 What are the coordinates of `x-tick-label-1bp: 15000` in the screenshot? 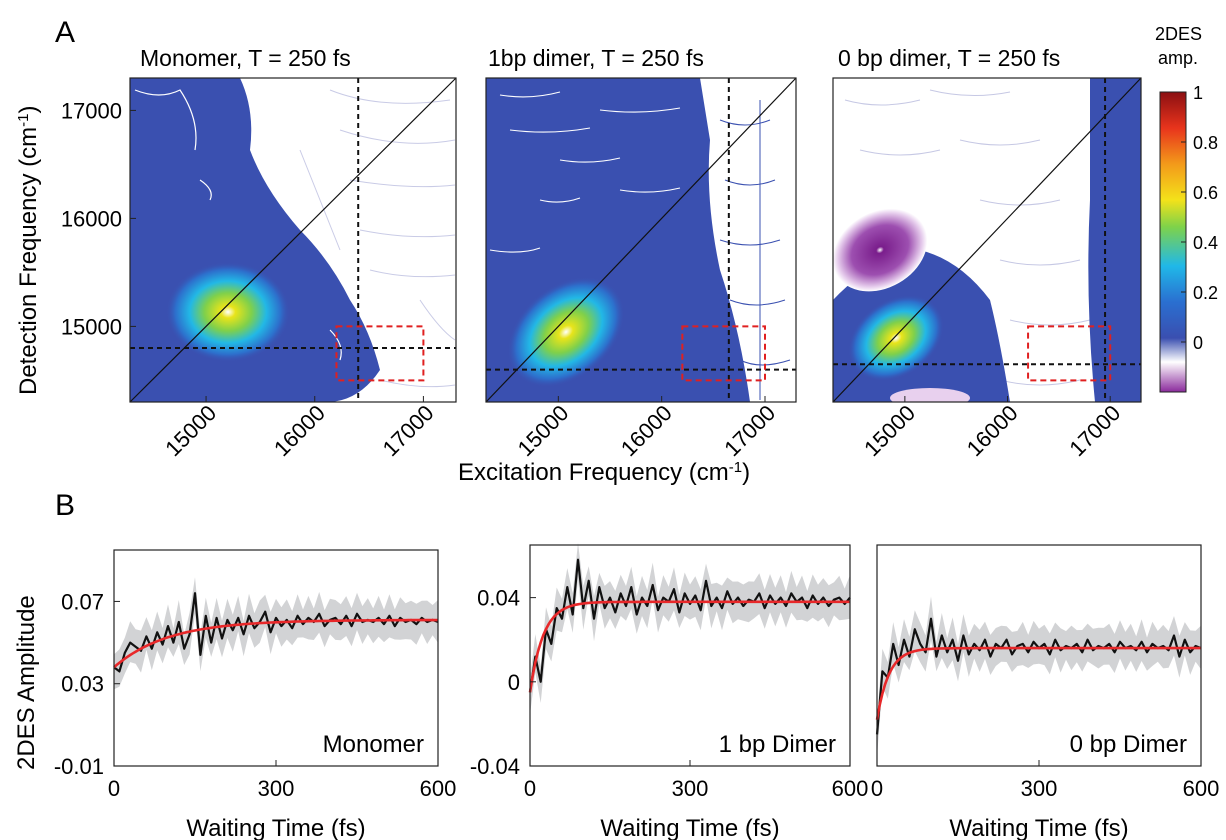 It's located at (543, 430).